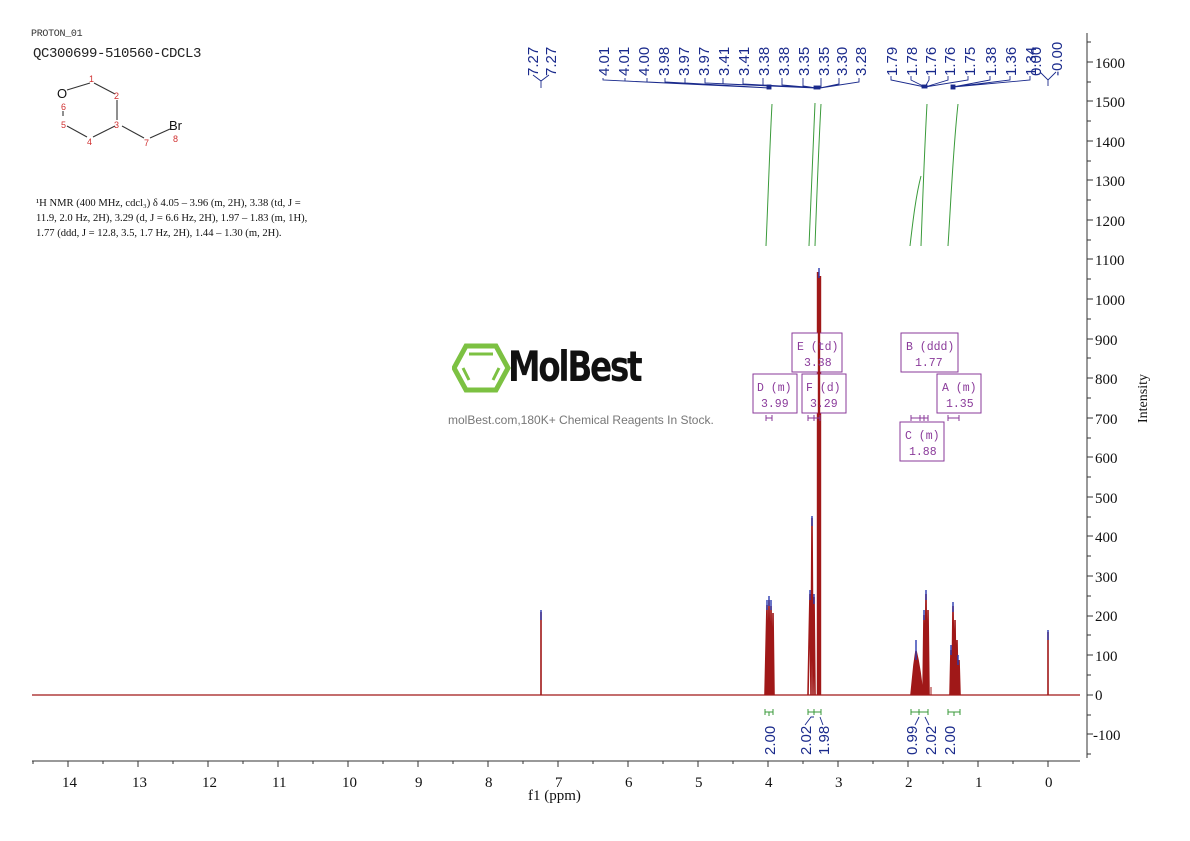  What do you see at coordinates (824, 404) in the screenshot?
I see `multiplet-shift: 3.29` at bounding box center [824, 404].